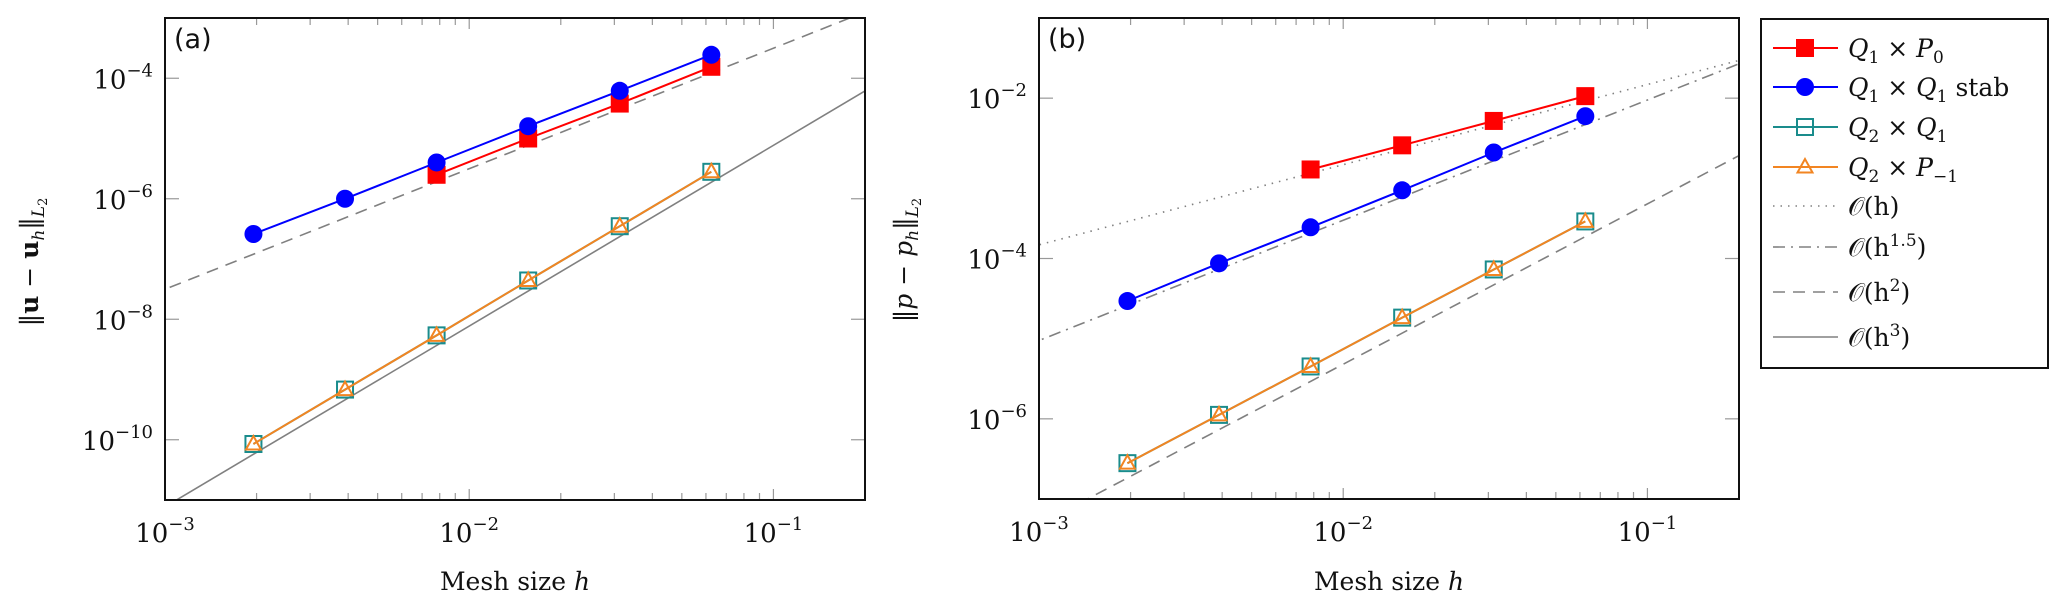 The width and height of the screenshot is (2067, 608). What do you see at coordinates (1841, 291) in the screenshot?
I see `legend-entry-oh2: 𝒪(h2)` at bounding box center [1841, 291].